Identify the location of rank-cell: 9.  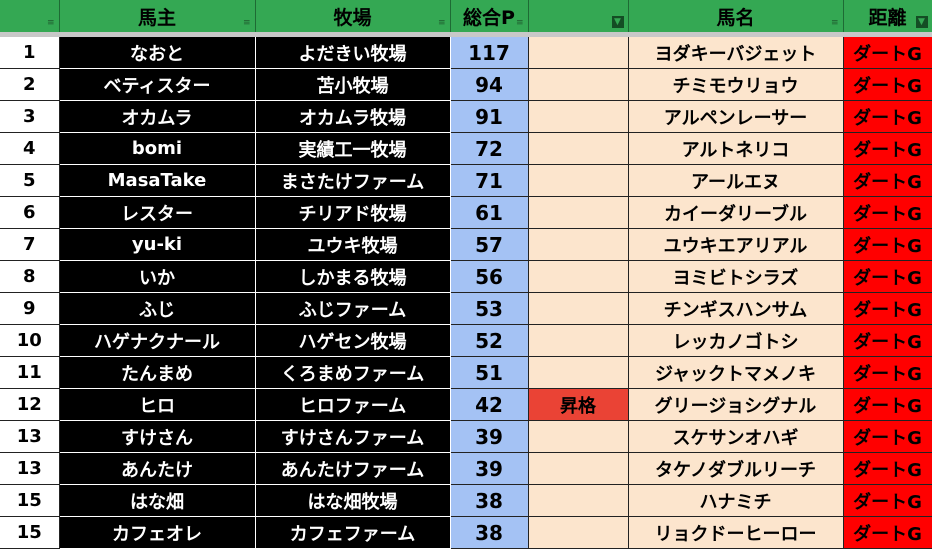
(30, 308).